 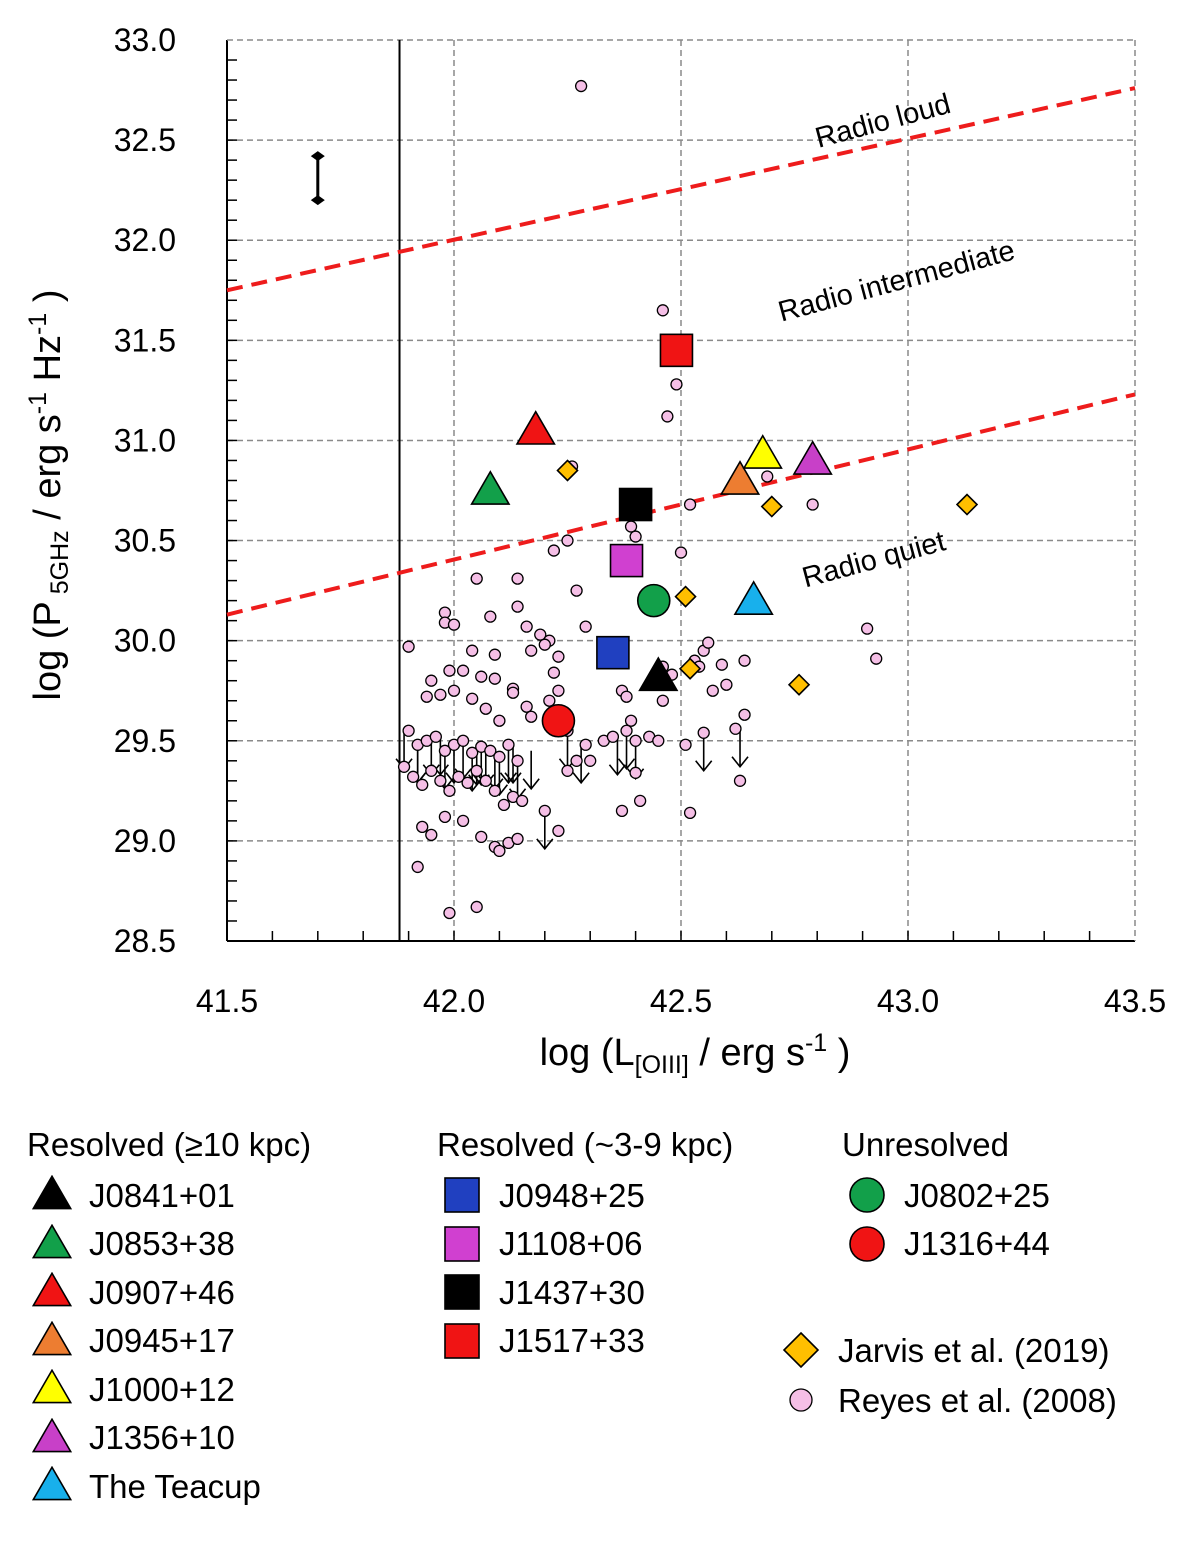 I want to click on legend-item-label: J1000+12, so click(x=162, y=1389).